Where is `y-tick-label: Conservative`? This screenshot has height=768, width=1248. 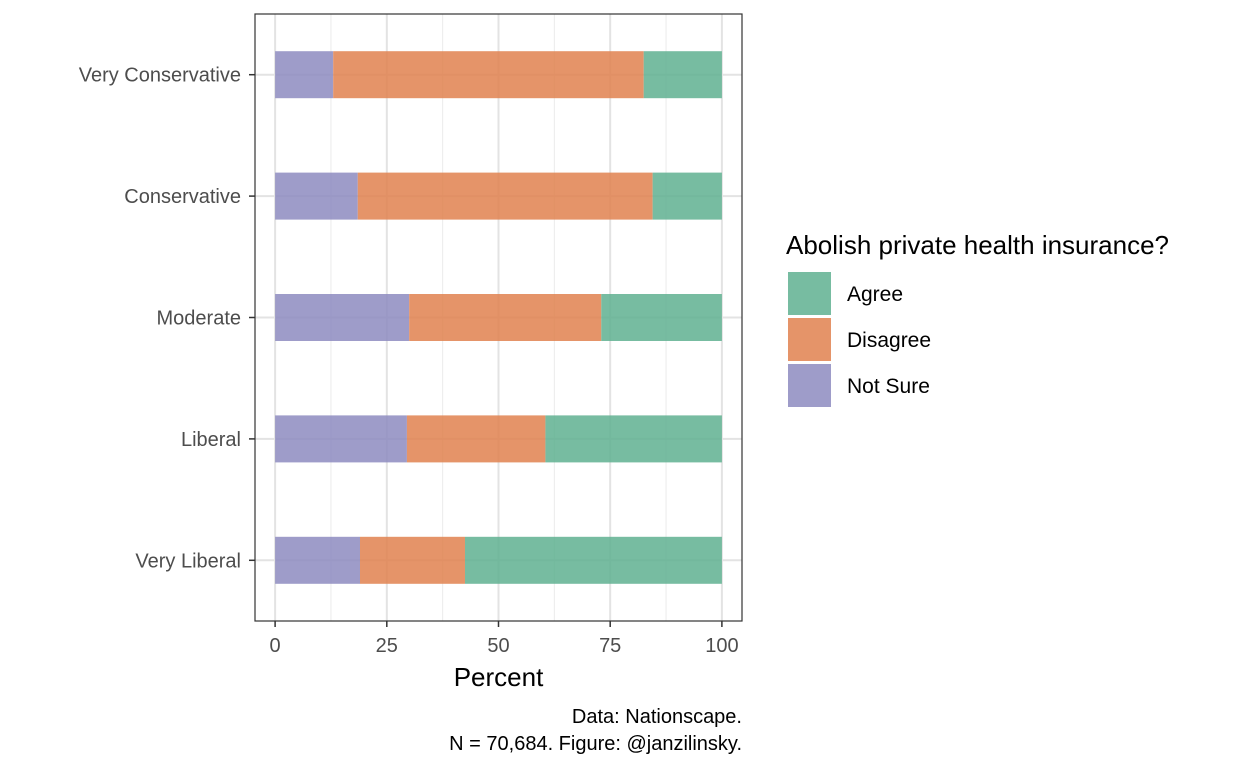 y-tick-label: Conservative is located at coordinates (182, 197).